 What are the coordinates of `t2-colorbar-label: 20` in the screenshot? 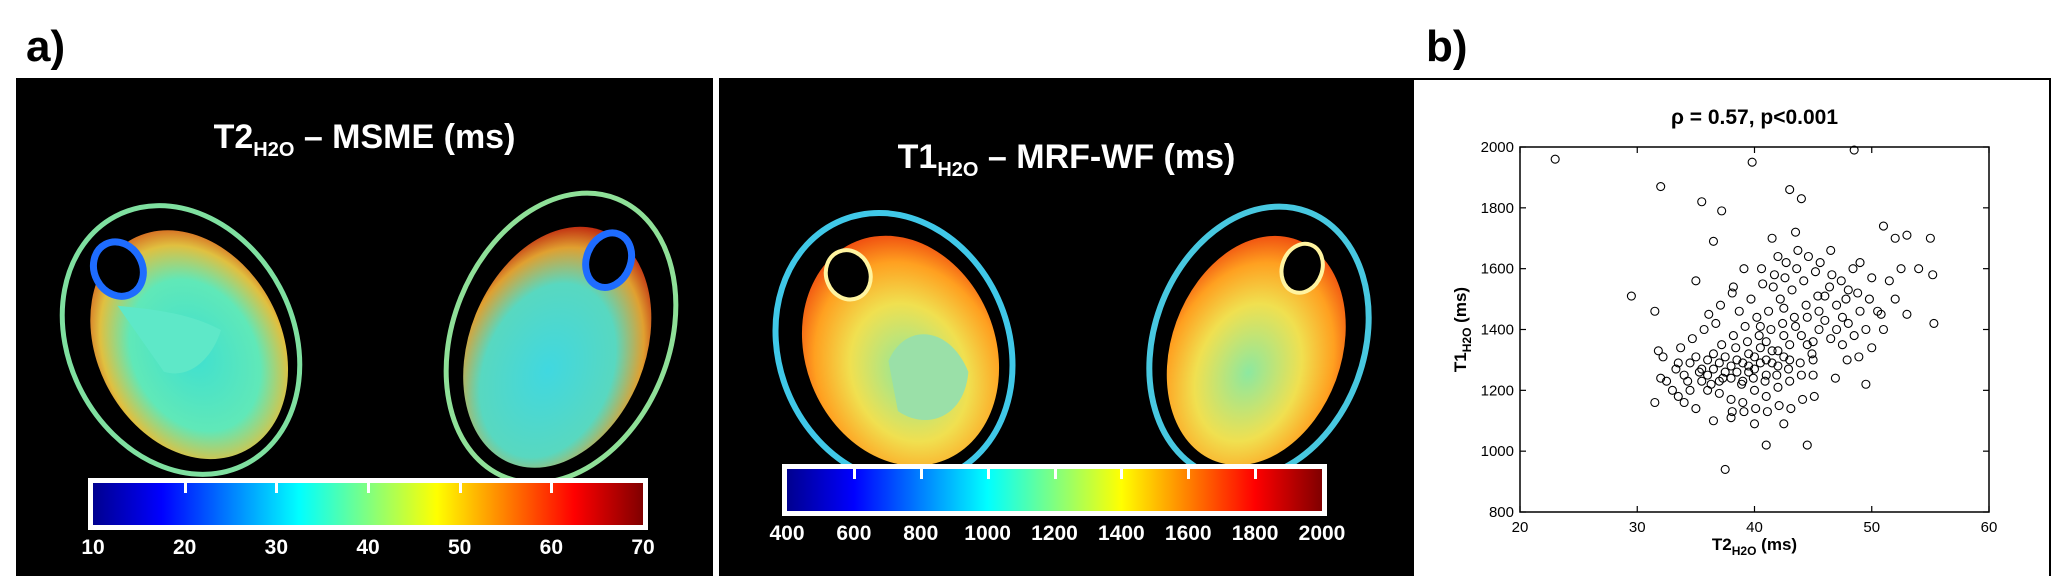 It's located at (184, 547).